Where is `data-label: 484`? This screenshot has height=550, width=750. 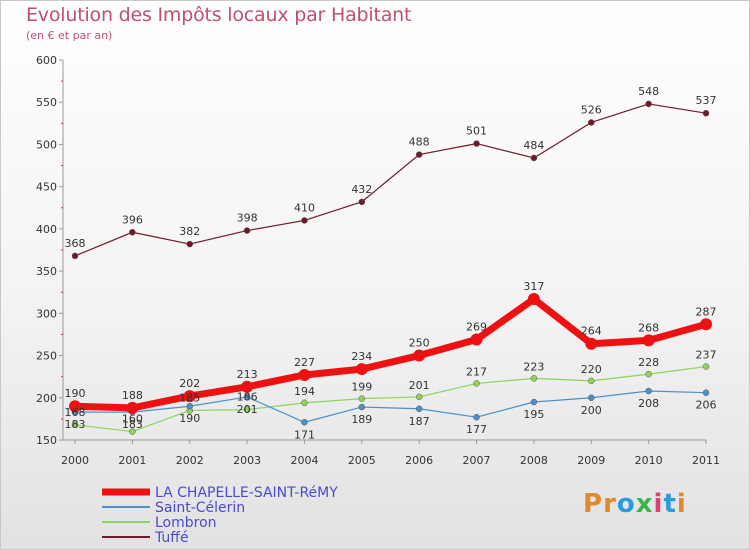
data-label: 484 is located at coordinates (533, 145).